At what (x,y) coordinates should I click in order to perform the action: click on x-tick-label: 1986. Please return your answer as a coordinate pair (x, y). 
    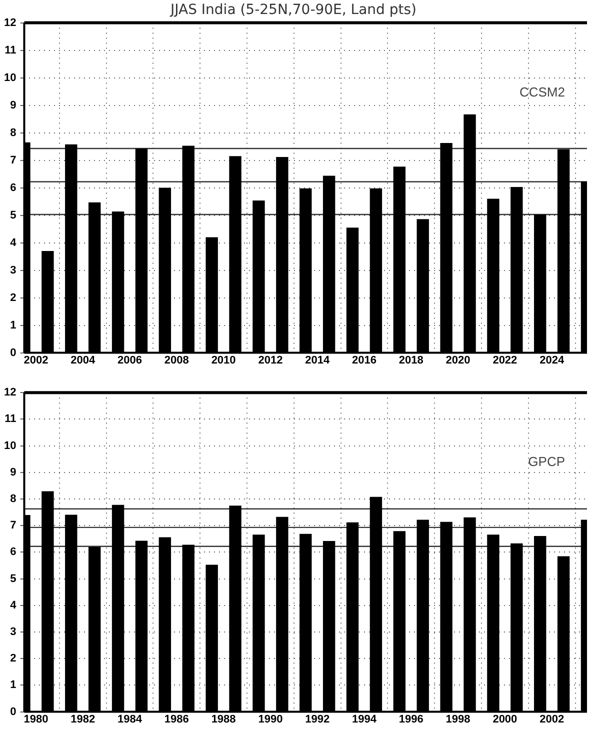
    Looking at the image, I should click on (176, 719).